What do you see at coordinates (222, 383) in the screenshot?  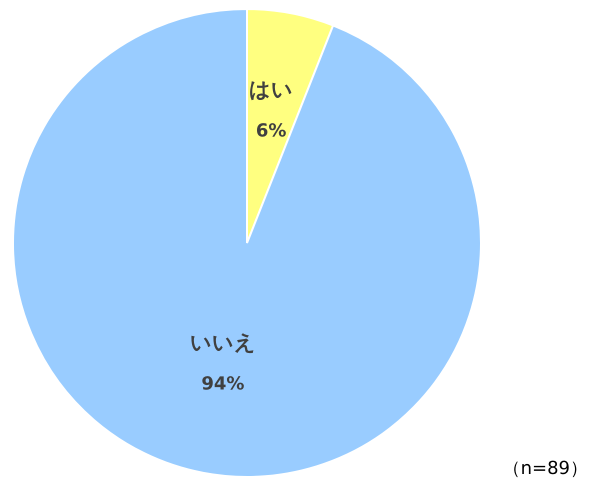 I see `data-label: 94%` at bounding box center [222, 383].